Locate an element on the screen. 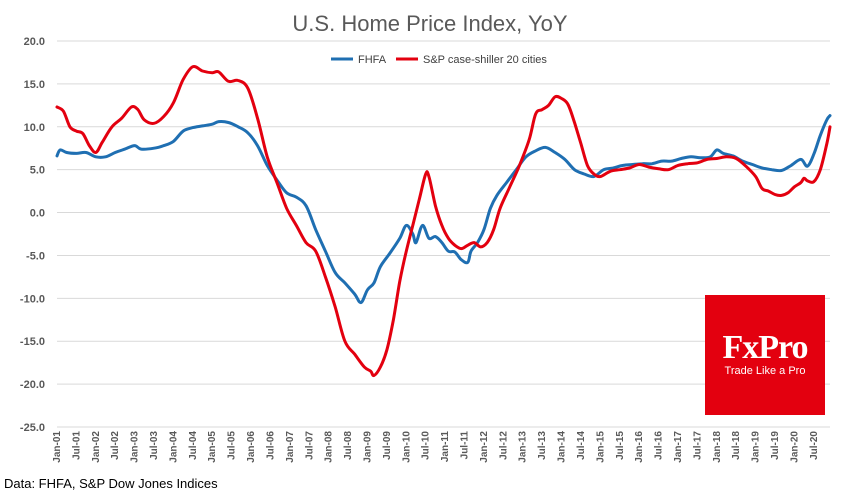 This screenshot has height=497, width=860. x-tick-label: Jan-07 is located at coordinates (290, 447).